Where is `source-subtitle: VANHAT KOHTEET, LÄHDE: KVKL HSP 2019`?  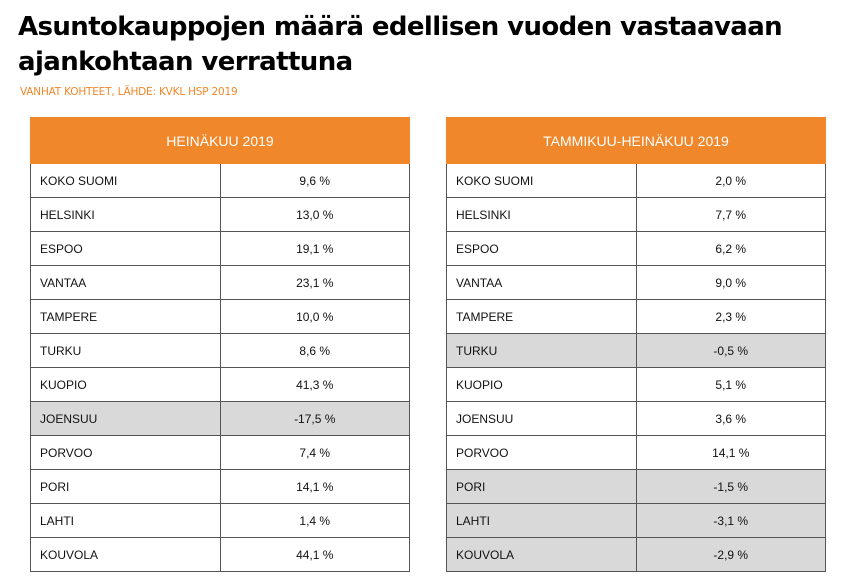 source-subtitle: VANHAT KOHTEET, LÄHDE: KVKL HSP 2019 is located at coordinates (129, 92).